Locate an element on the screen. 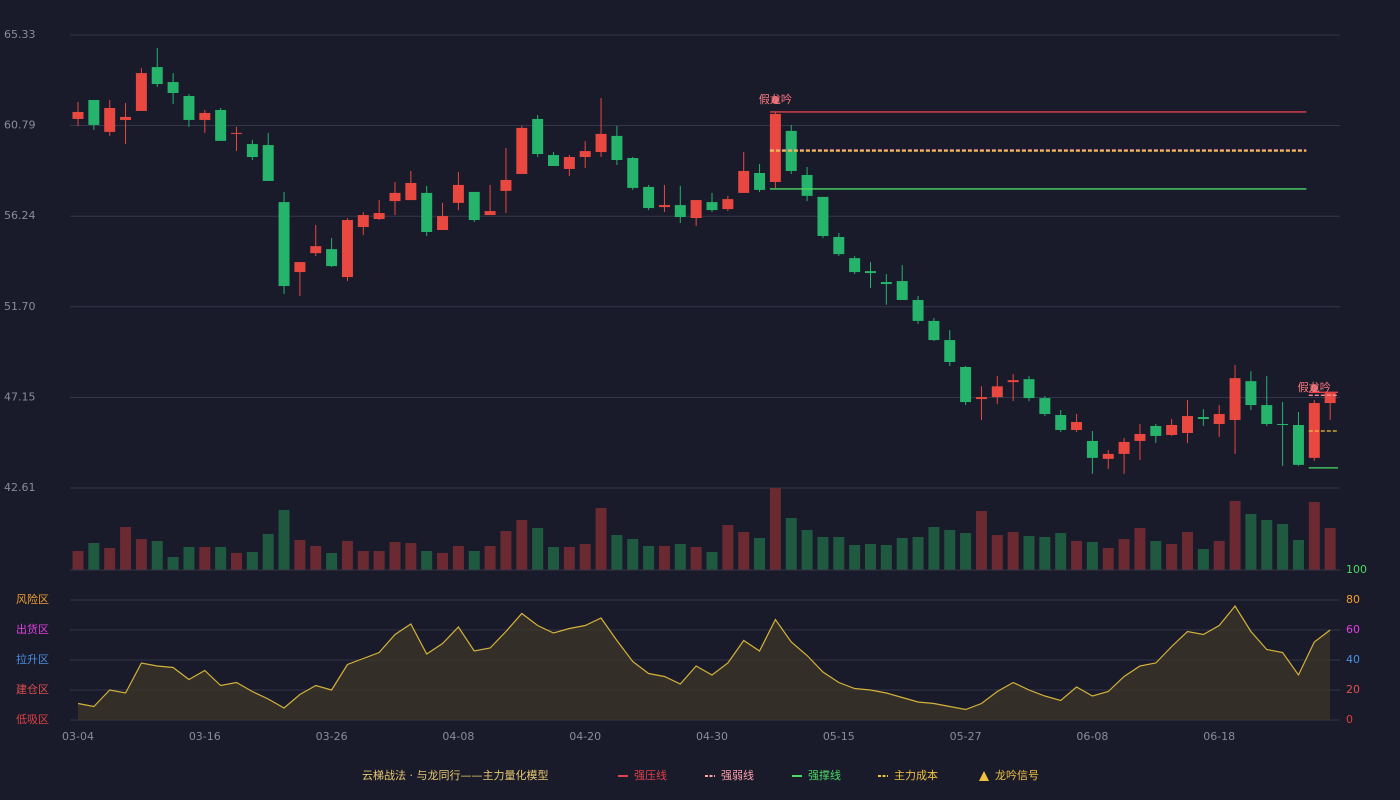  legend-label: 强撑线 is located at coordinates (824, 775).